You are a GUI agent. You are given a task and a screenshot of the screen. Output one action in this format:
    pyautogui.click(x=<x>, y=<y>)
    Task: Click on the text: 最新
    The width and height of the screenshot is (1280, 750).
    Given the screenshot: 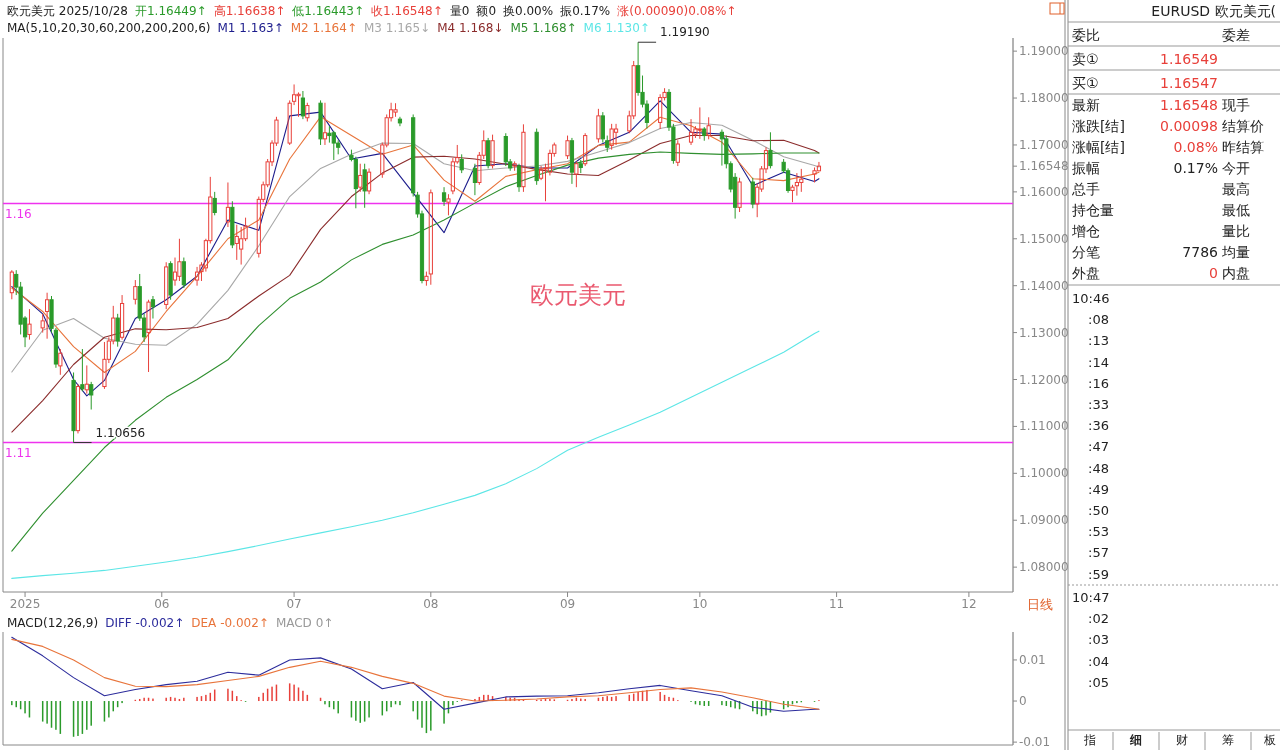 What is the action you would take?
    pyautogui.click(x=1086, y=105)
    